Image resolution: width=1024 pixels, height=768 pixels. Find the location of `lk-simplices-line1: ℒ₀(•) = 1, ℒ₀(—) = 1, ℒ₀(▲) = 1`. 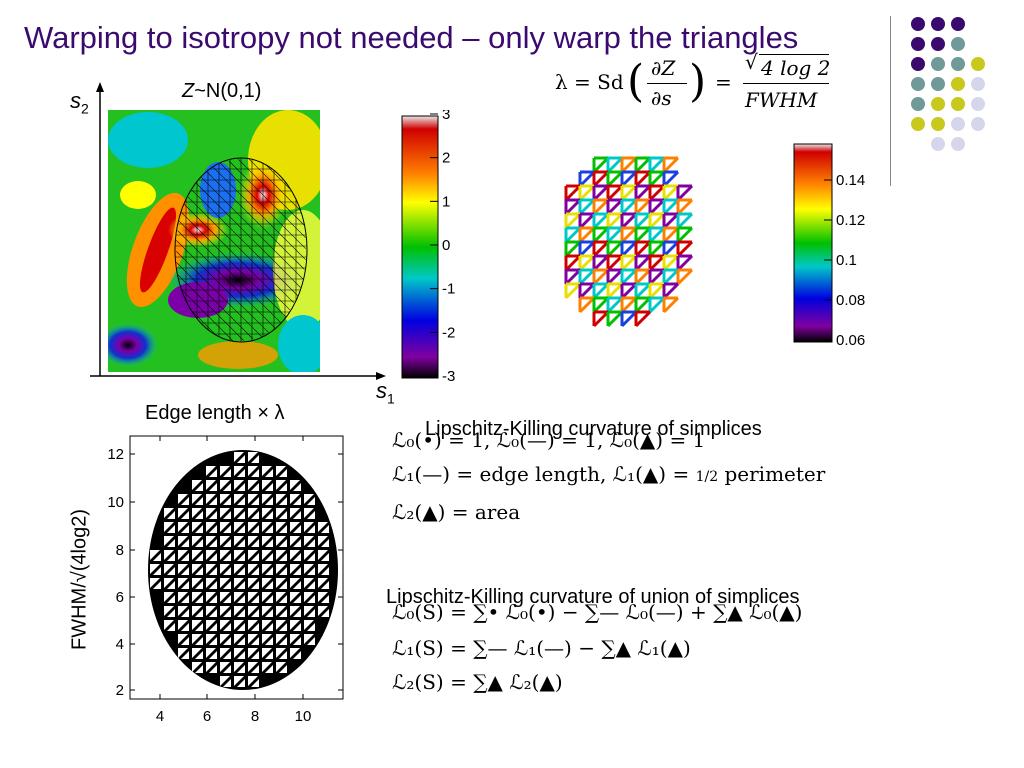

lk-simplices-line1: ℒ₀(•) = 1, ℒ₀(—) = 1, ℒ₀(▲) = 1 is located at coordinates (549, 440).